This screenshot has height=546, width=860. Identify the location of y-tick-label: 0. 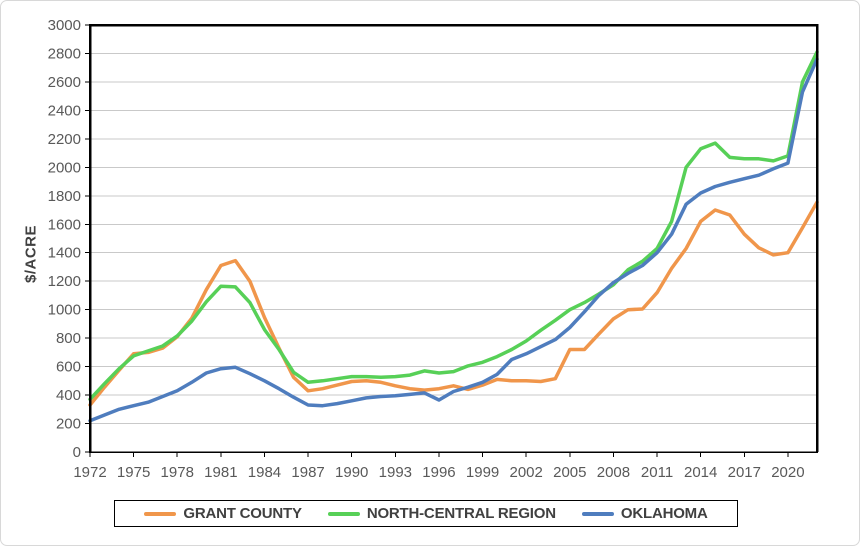
(77, 452).